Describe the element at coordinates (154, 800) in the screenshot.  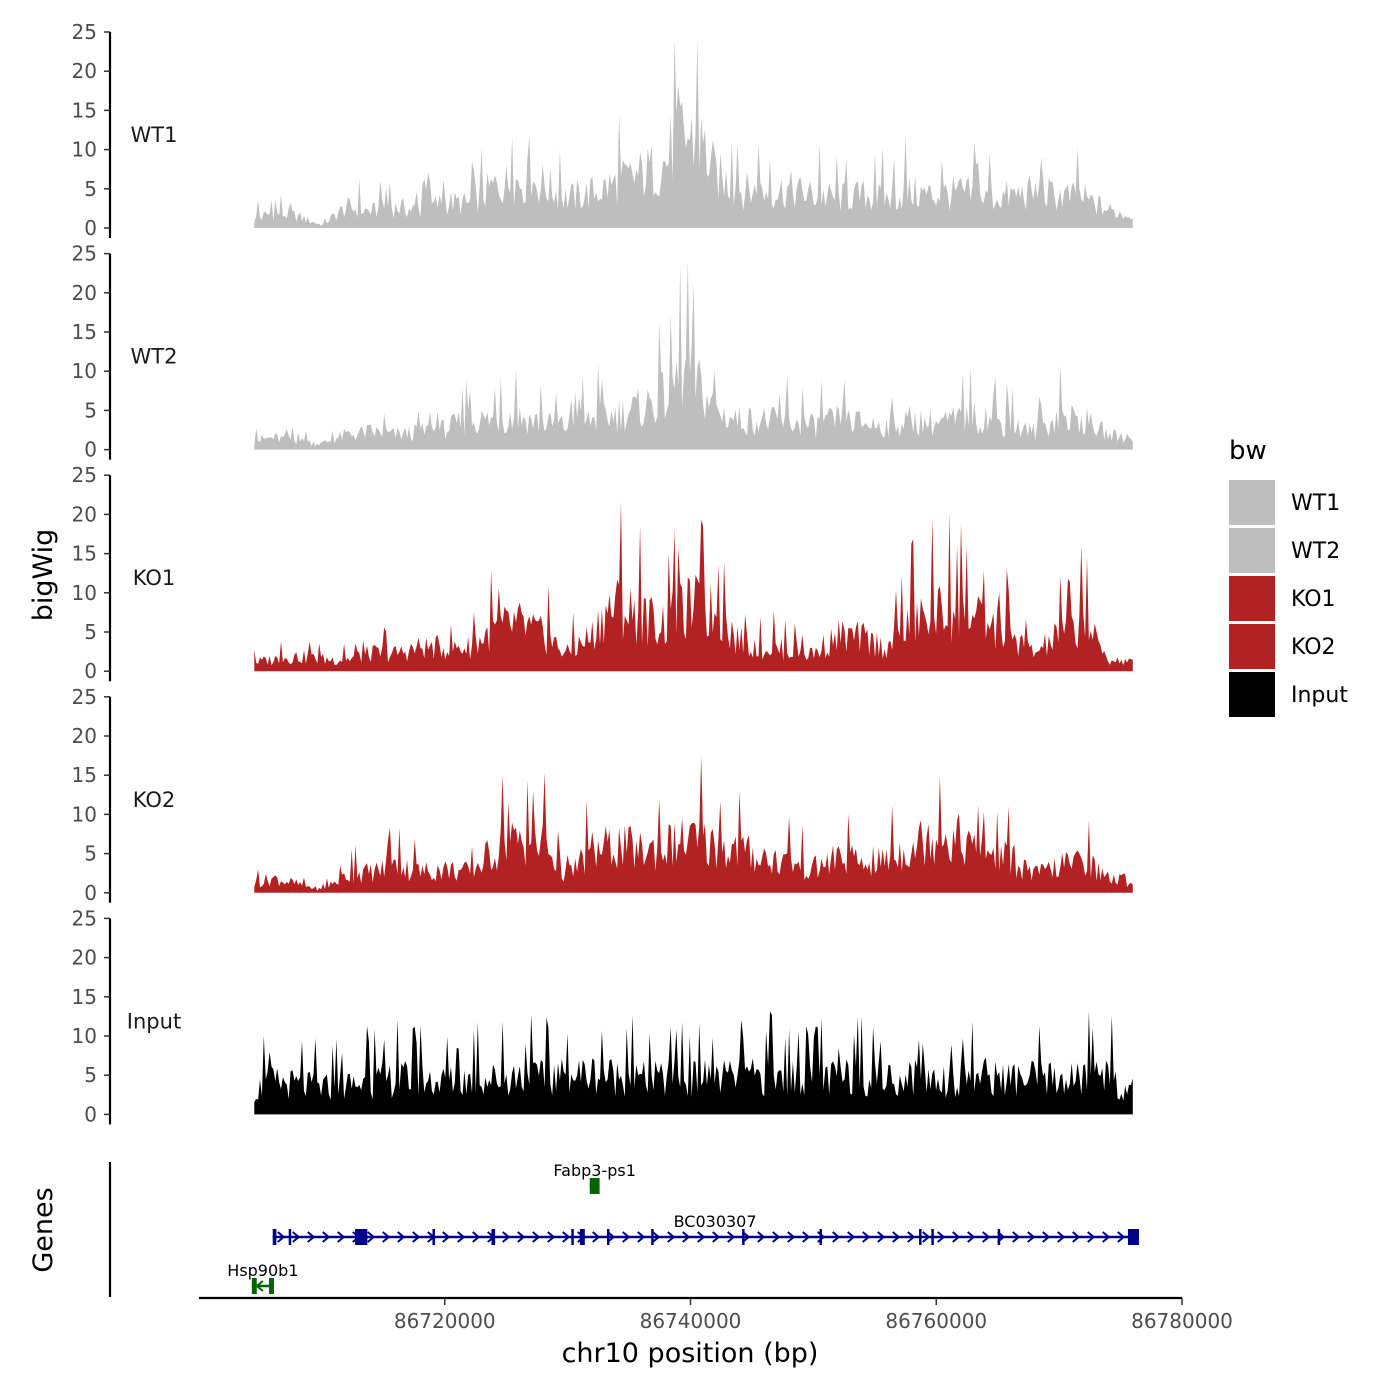
I see `track-label: KO2` at that location.